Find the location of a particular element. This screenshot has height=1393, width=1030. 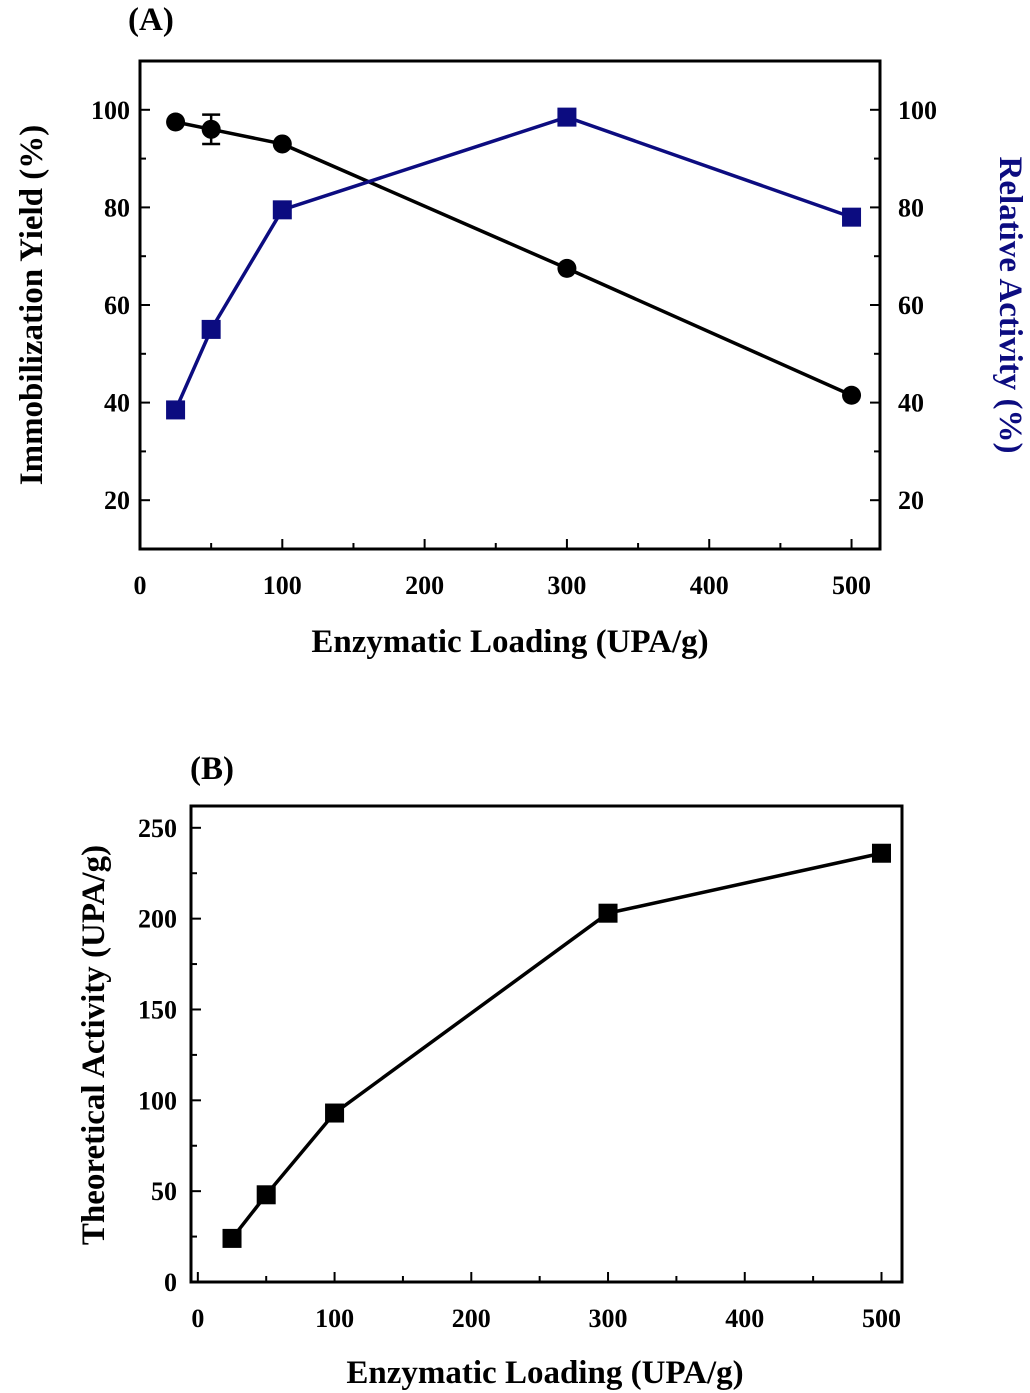

chart-b-y-tick-label: 0 is located at coordinates (170, 1282).